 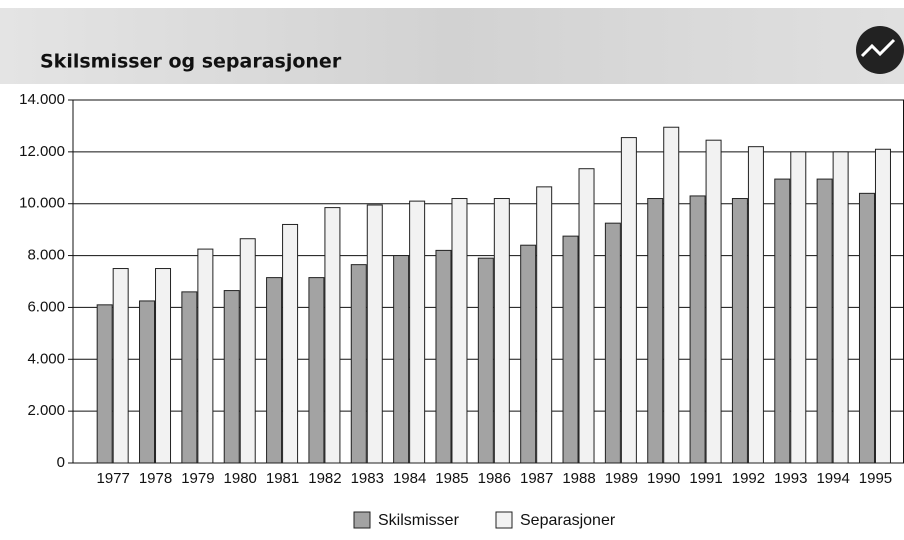 What do you see at coordinates (197, 478) in the screenshot?
I see `x-tick-label: 1979` at bounding box center [197, 478].